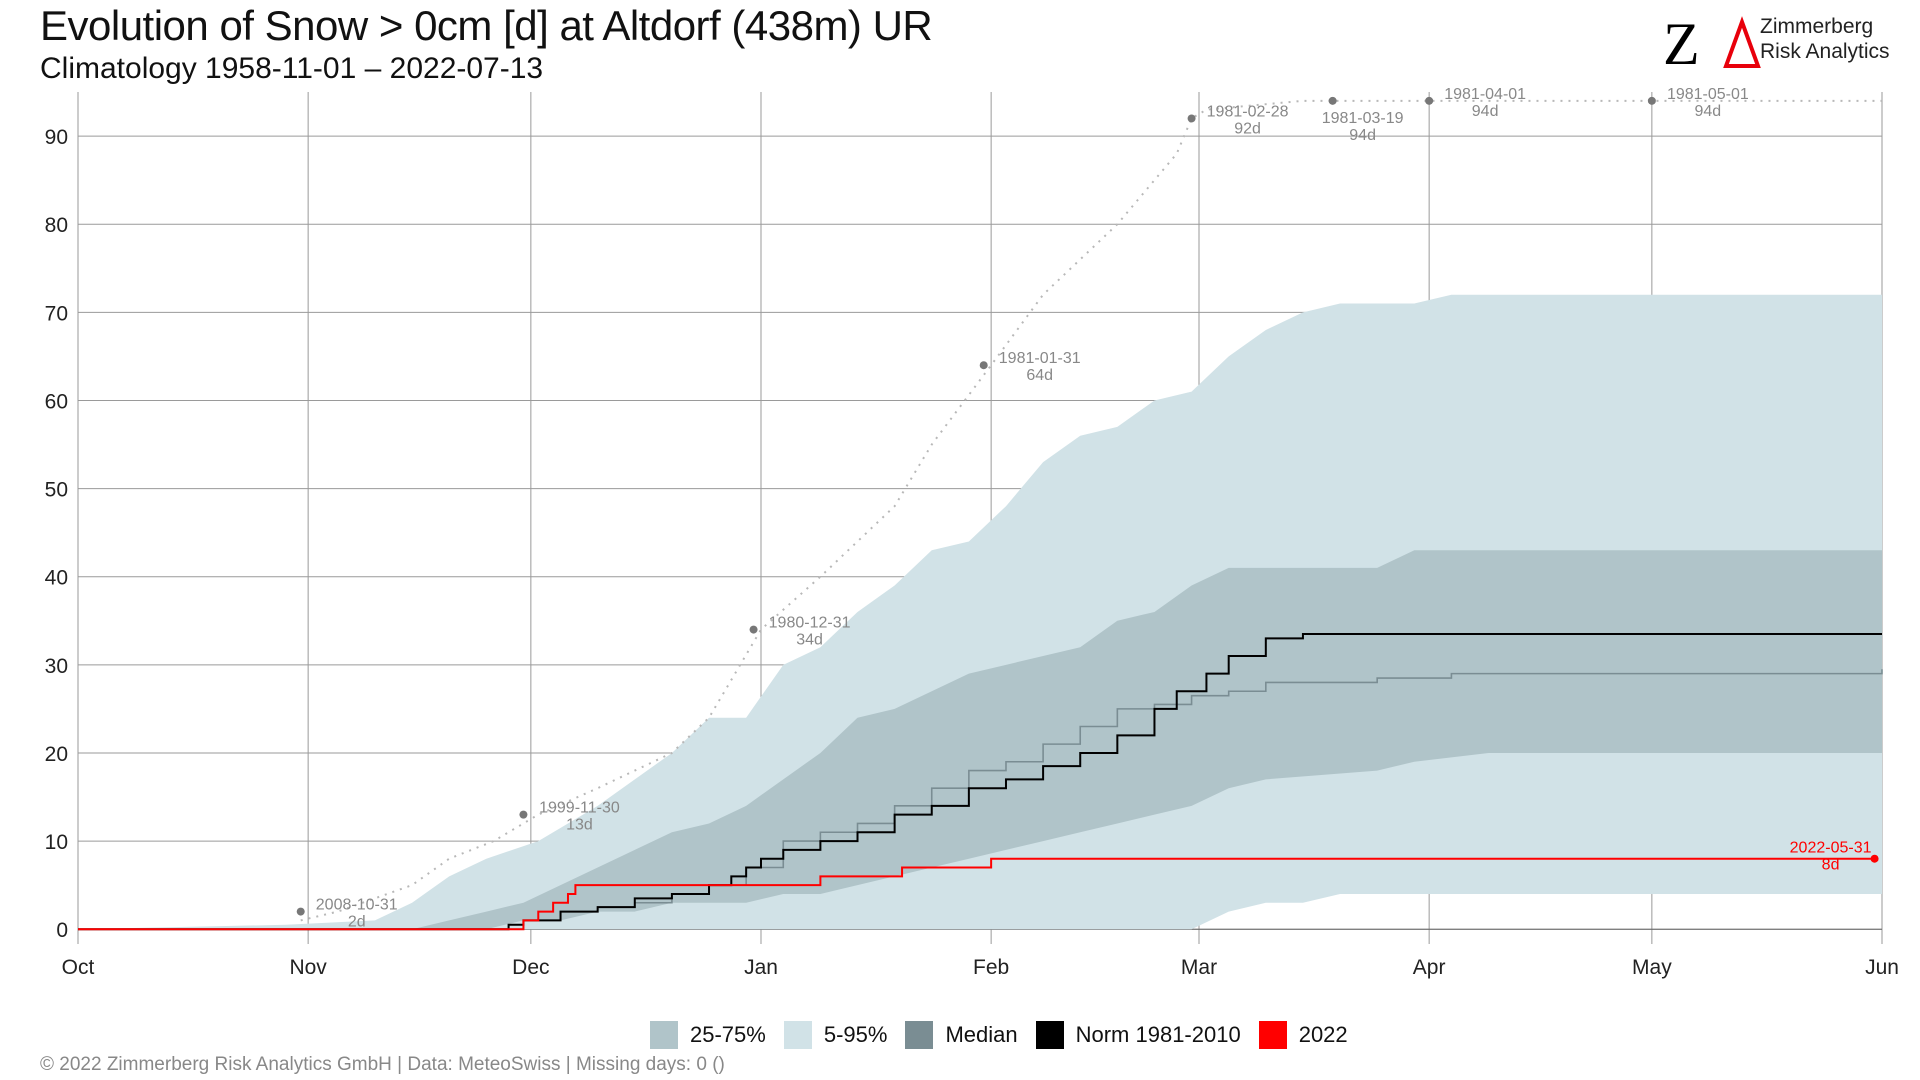 The width and height of the screenshot is (1920, 1080). I want to click on legend-item-norm: Norm 1981-2010, so click(1138, 1035).